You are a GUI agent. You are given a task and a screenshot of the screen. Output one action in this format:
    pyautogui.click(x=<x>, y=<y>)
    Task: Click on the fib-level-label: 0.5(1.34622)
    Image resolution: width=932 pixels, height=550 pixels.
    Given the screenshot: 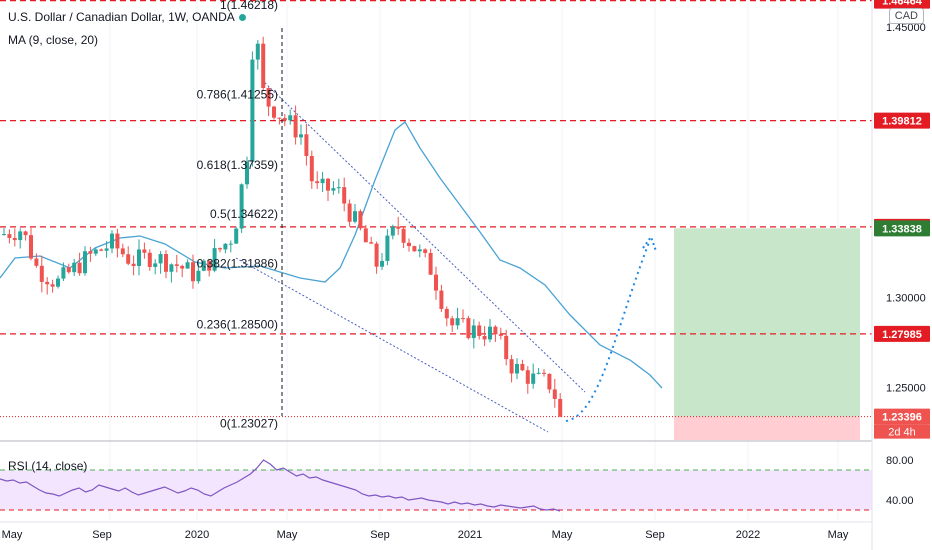 What is the action you would take?
    pyautogui.click(x=244, y=214)
    